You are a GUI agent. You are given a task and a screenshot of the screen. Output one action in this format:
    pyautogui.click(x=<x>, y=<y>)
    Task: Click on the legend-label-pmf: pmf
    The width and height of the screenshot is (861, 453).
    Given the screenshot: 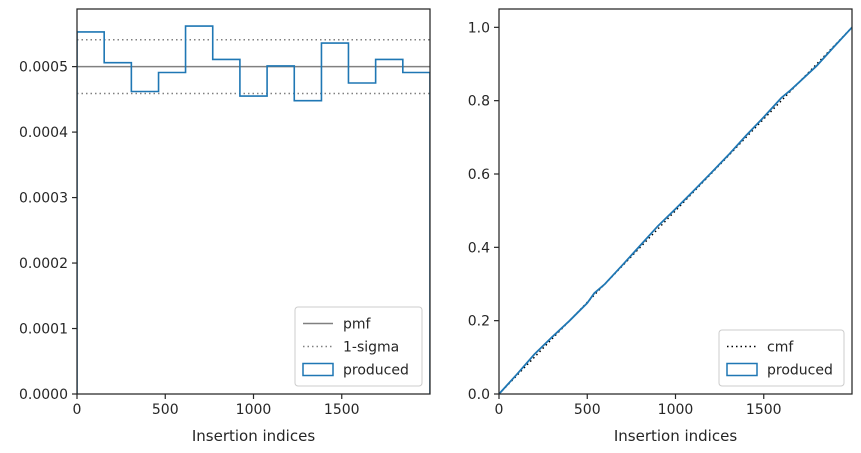 What is the action you would take?
    pyautogui.click(x=357, y=325)
    